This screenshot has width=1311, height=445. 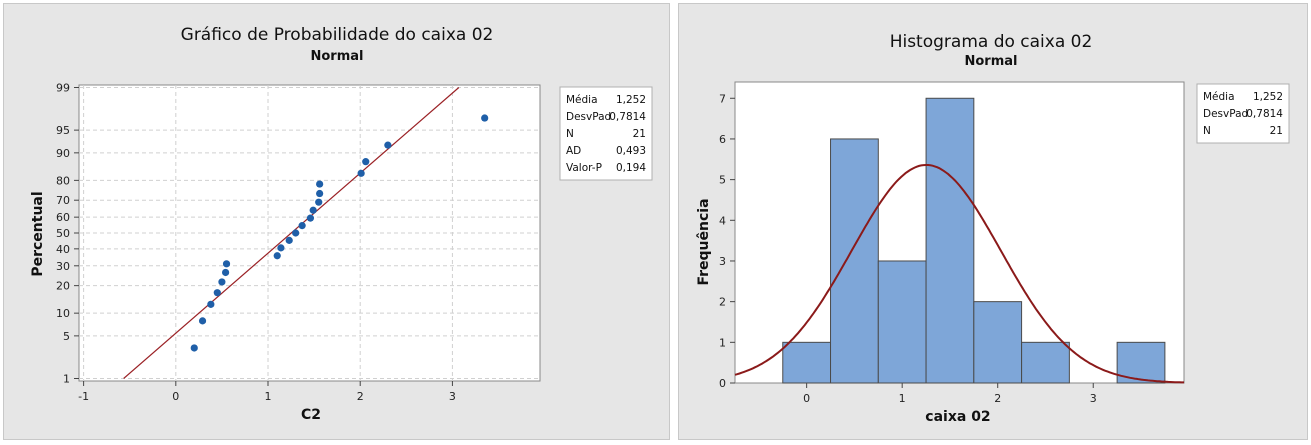 What do you see at coordinates (63, 266) in the screenshot?
I see `y-tick-label: 30` at bounding box center [63, 266].